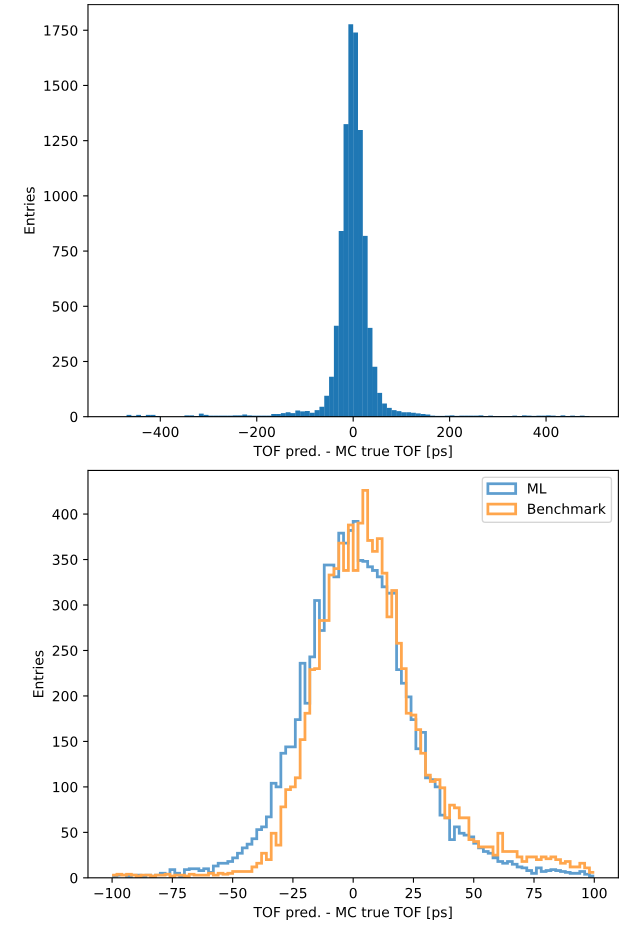  What do you see at coordinates (65, 306) in the screenshot?
I see `y-tick-label: 500` at bounding box center [65, 306].